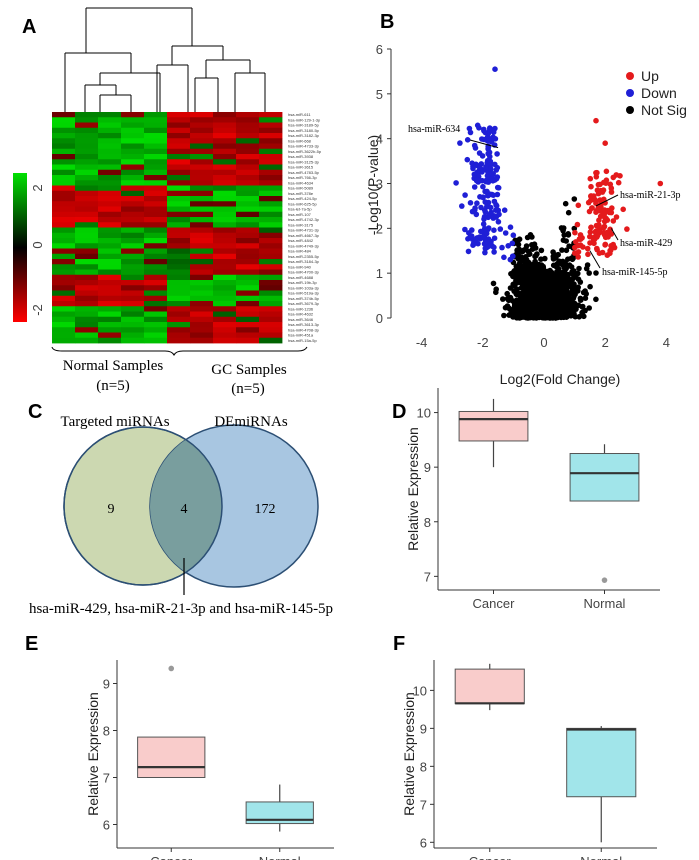 The height and width of the screenshot is (860, 699). What do you see at coordinates (265, 509) in the screenshot?
I see `venn-count-right: 172` at bounding box center [265, 509].